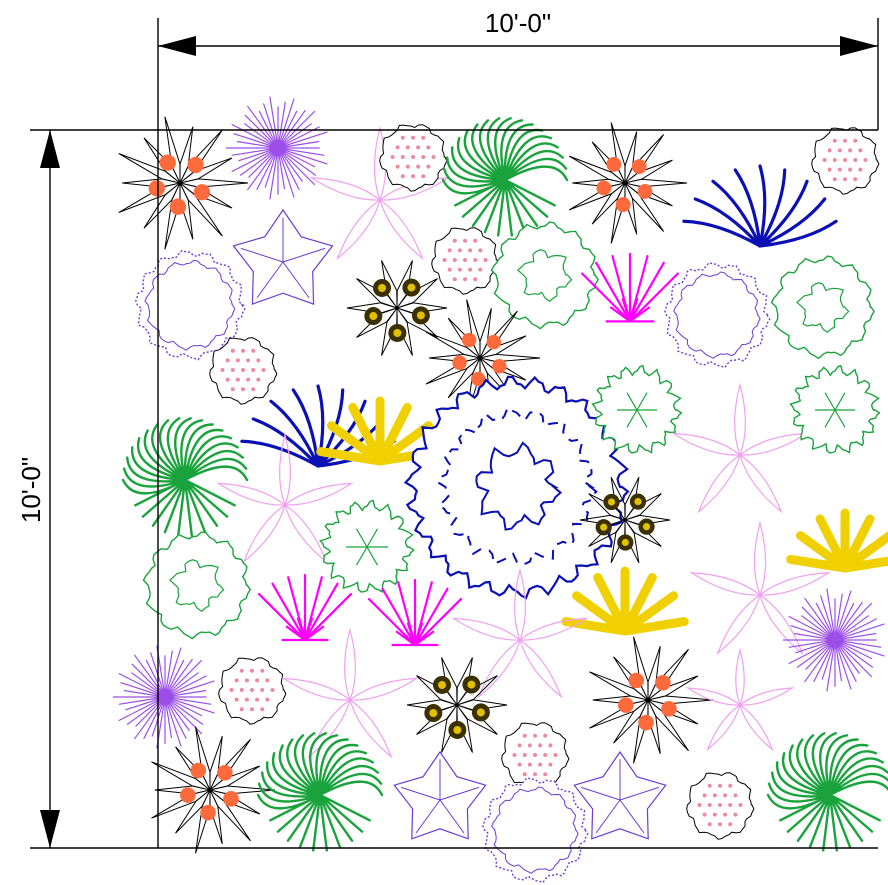 Image resolution: width=888 pixels, height=885 pixels. What do you see at coordinates (31, 490) in the screenshot?
I see `height-dimension-label: 10'-0"` at bounding box center [31, 490].